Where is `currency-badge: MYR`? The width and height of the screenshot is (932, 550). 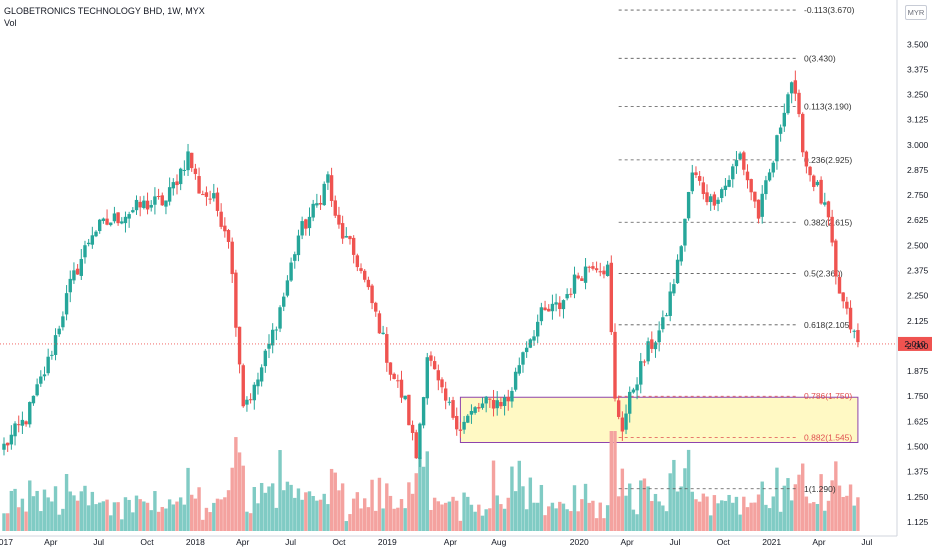
currency-badge: MYR is located at coordinates (916, 12).